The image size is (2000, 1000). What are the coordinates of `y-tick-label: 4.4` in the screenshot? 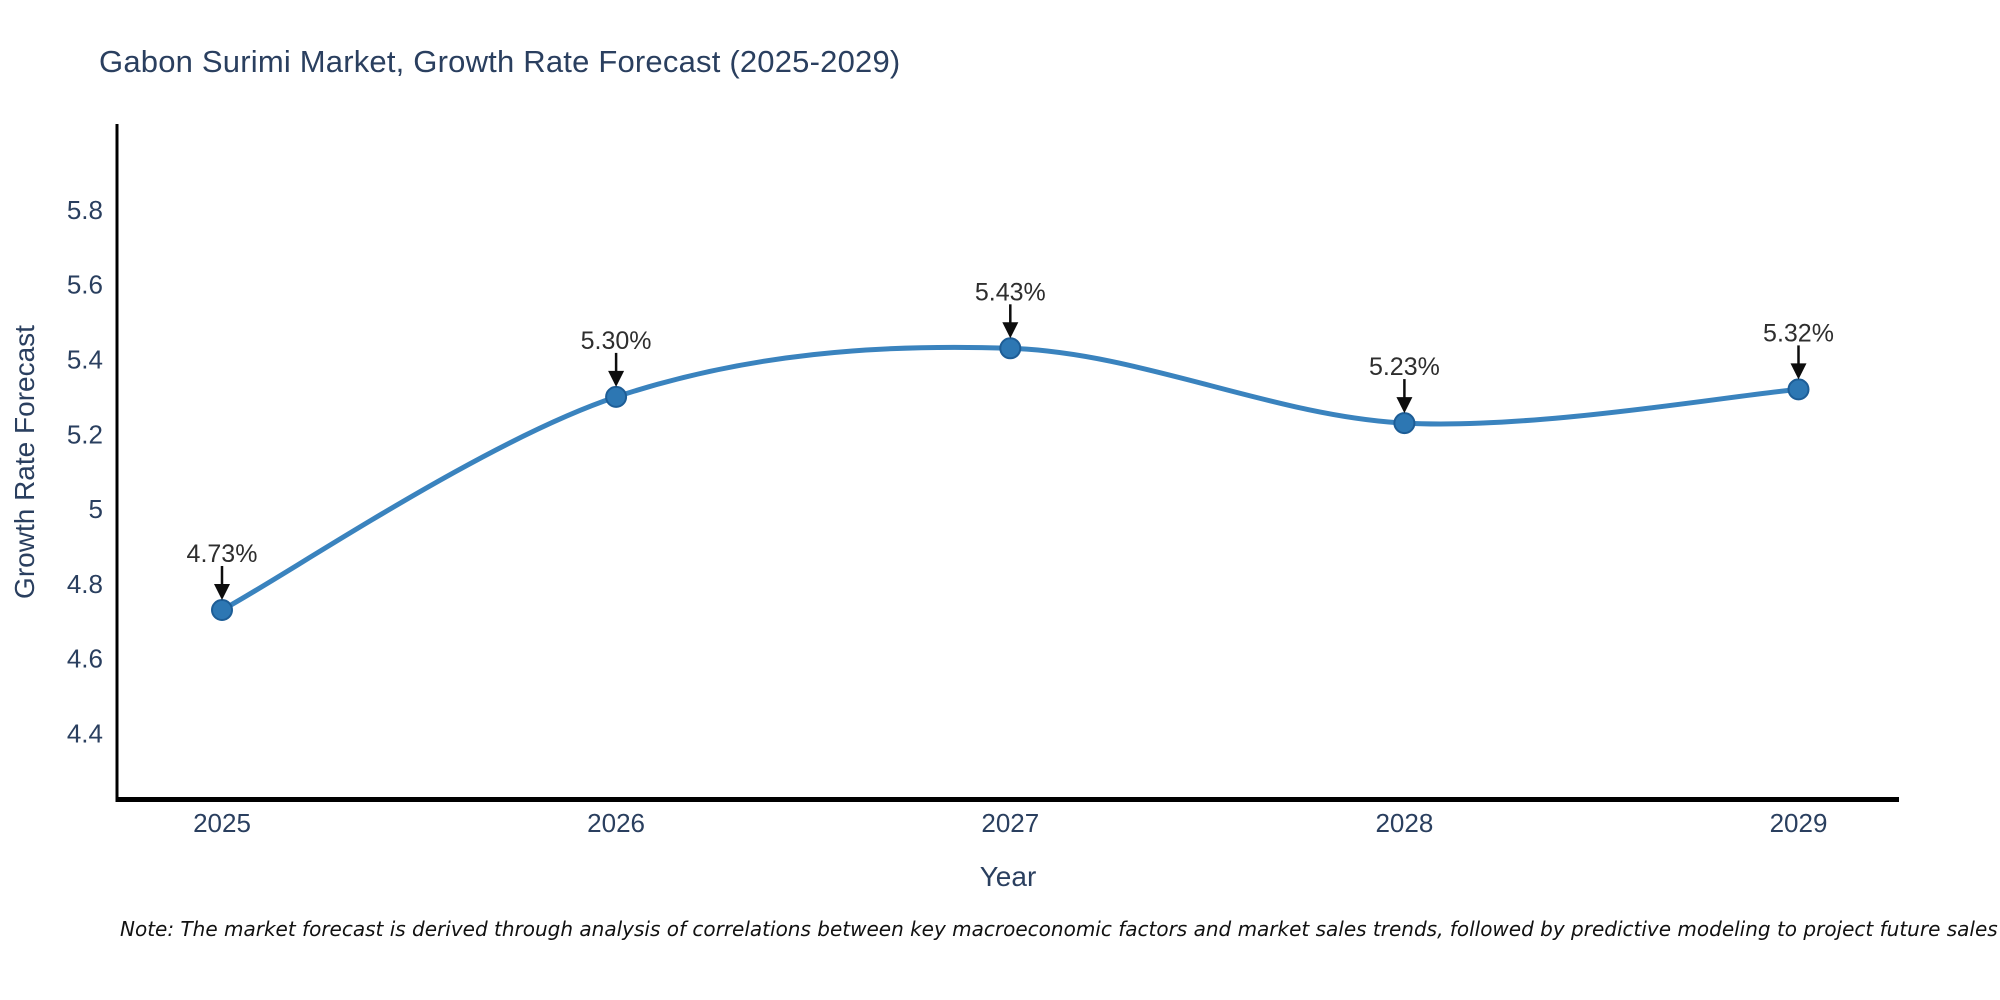 It's located at (85, 733).